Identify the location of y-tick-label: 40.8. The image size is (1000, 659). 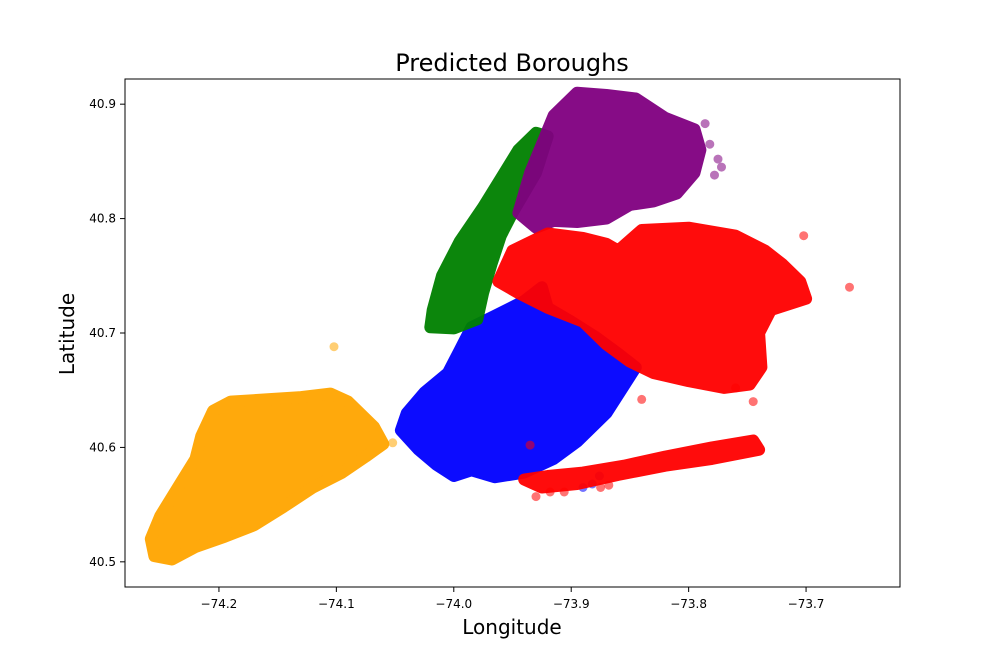
(102, 219).